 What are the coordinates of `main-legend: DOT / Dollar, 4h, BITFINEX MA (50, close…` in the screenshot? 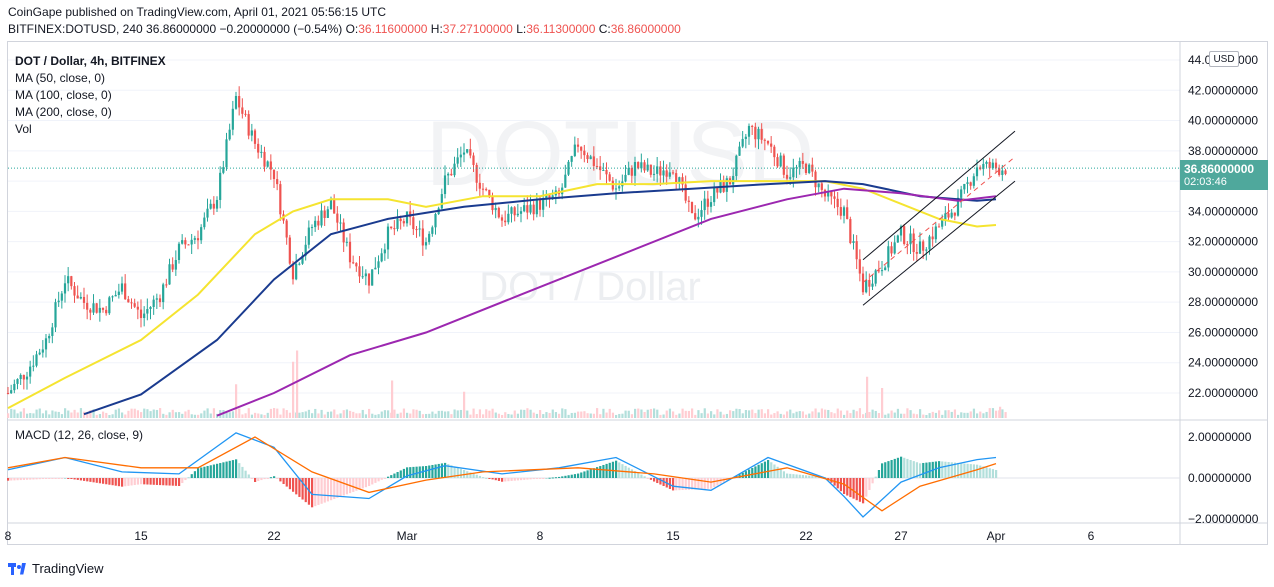 It's located at (90, 95).